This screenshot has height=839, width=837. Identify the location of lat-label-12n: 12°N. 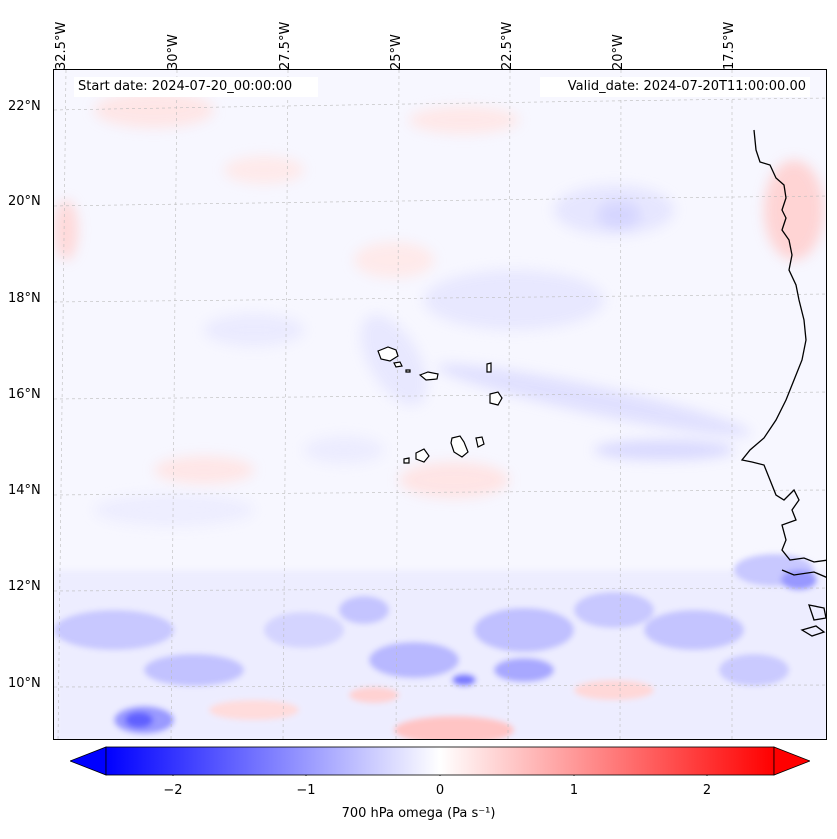
(24, 586).